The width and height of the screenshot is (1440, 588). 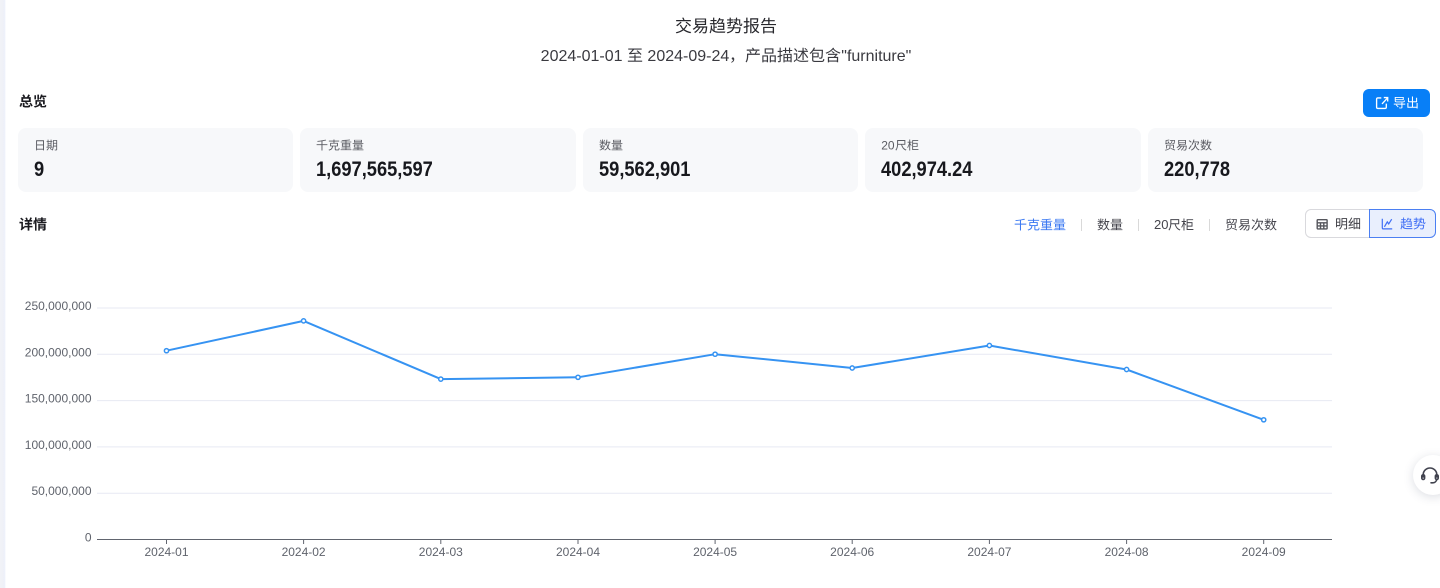 I want to click on svg-text: 0, so click(x=88, y=538).